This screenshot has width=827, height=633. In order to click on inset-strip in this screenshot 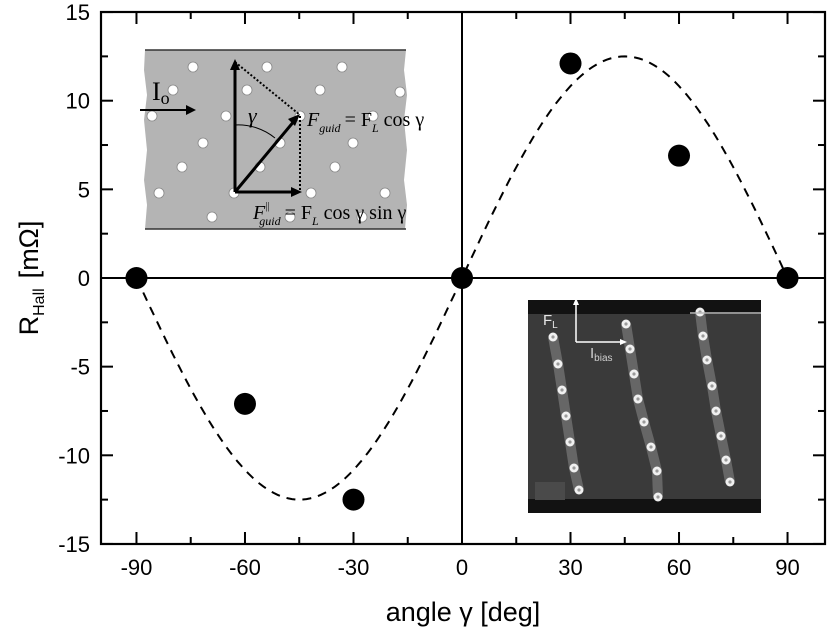, I will do `click(275, 139)`.